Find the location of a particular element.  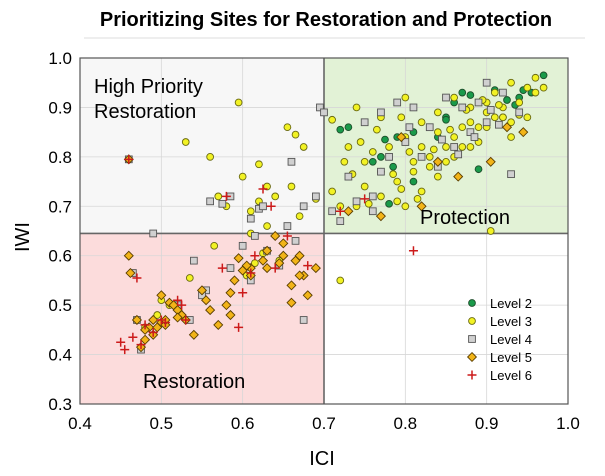

region-label-high-priority-restoration: High Priority Restoration is located at coordinates (148, 99).